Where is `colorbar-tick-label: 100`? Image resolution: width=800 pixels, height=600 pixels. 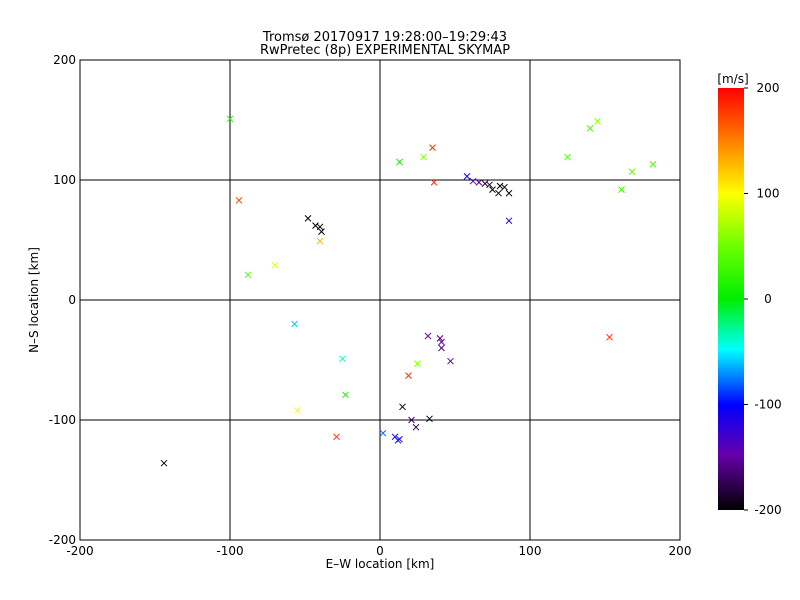
colorbar-tick-label: 100 is located at coordinates (768, 194).